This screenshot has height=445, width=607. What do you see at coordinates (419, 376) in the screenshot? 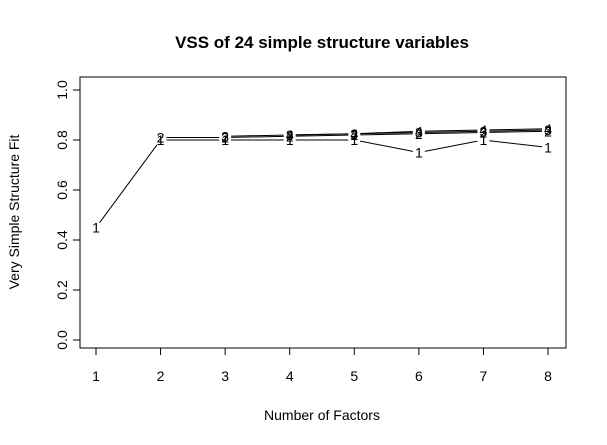
I see `x-tick-label: 6` at bounding box center [419, 376].